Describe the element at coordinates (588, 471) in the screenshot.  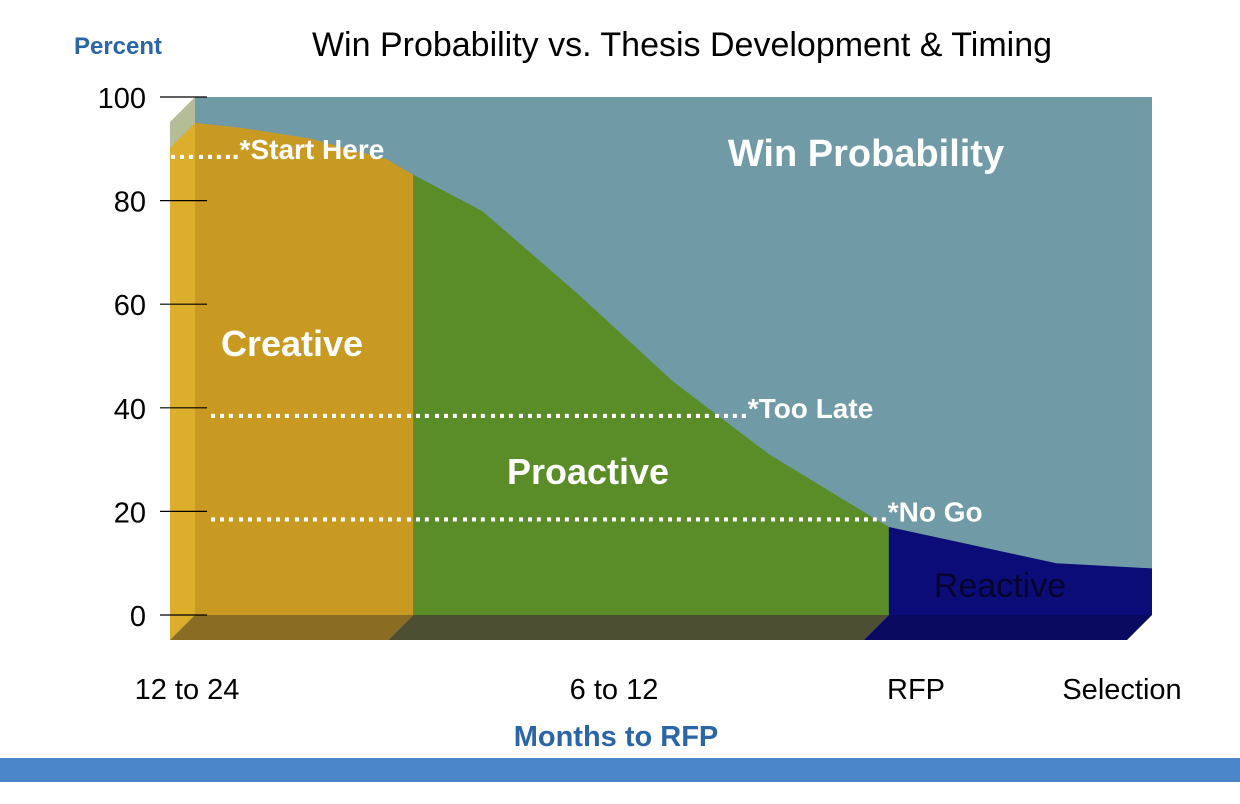
I see `region-label-proactive: Proactive` at that location.